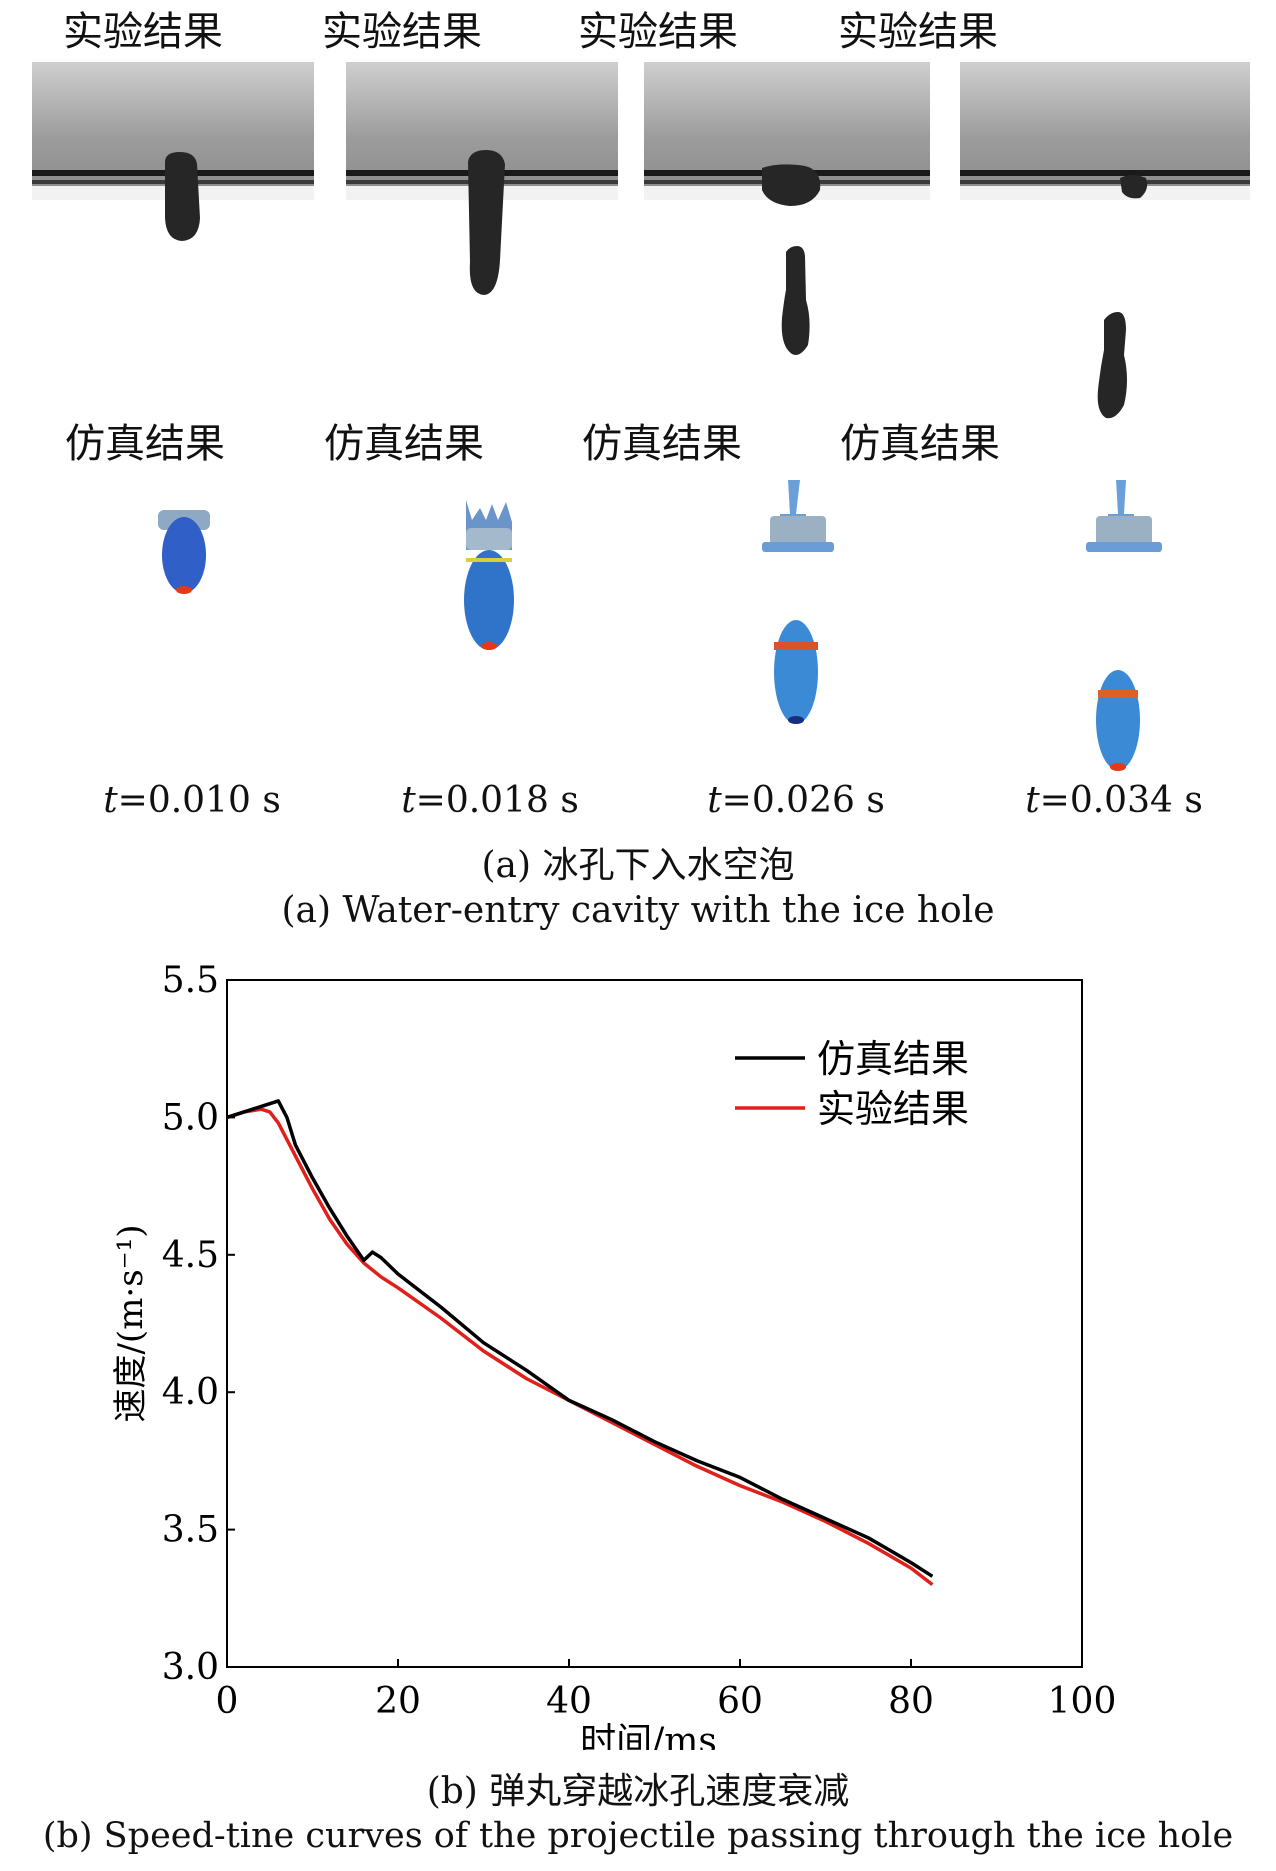 Image resolution: width=1276 pixels, height=1871 pixels. Describe the element at coordinates (740, 1701) in the screenshot. I see `x-tick-label: 60` at that location.